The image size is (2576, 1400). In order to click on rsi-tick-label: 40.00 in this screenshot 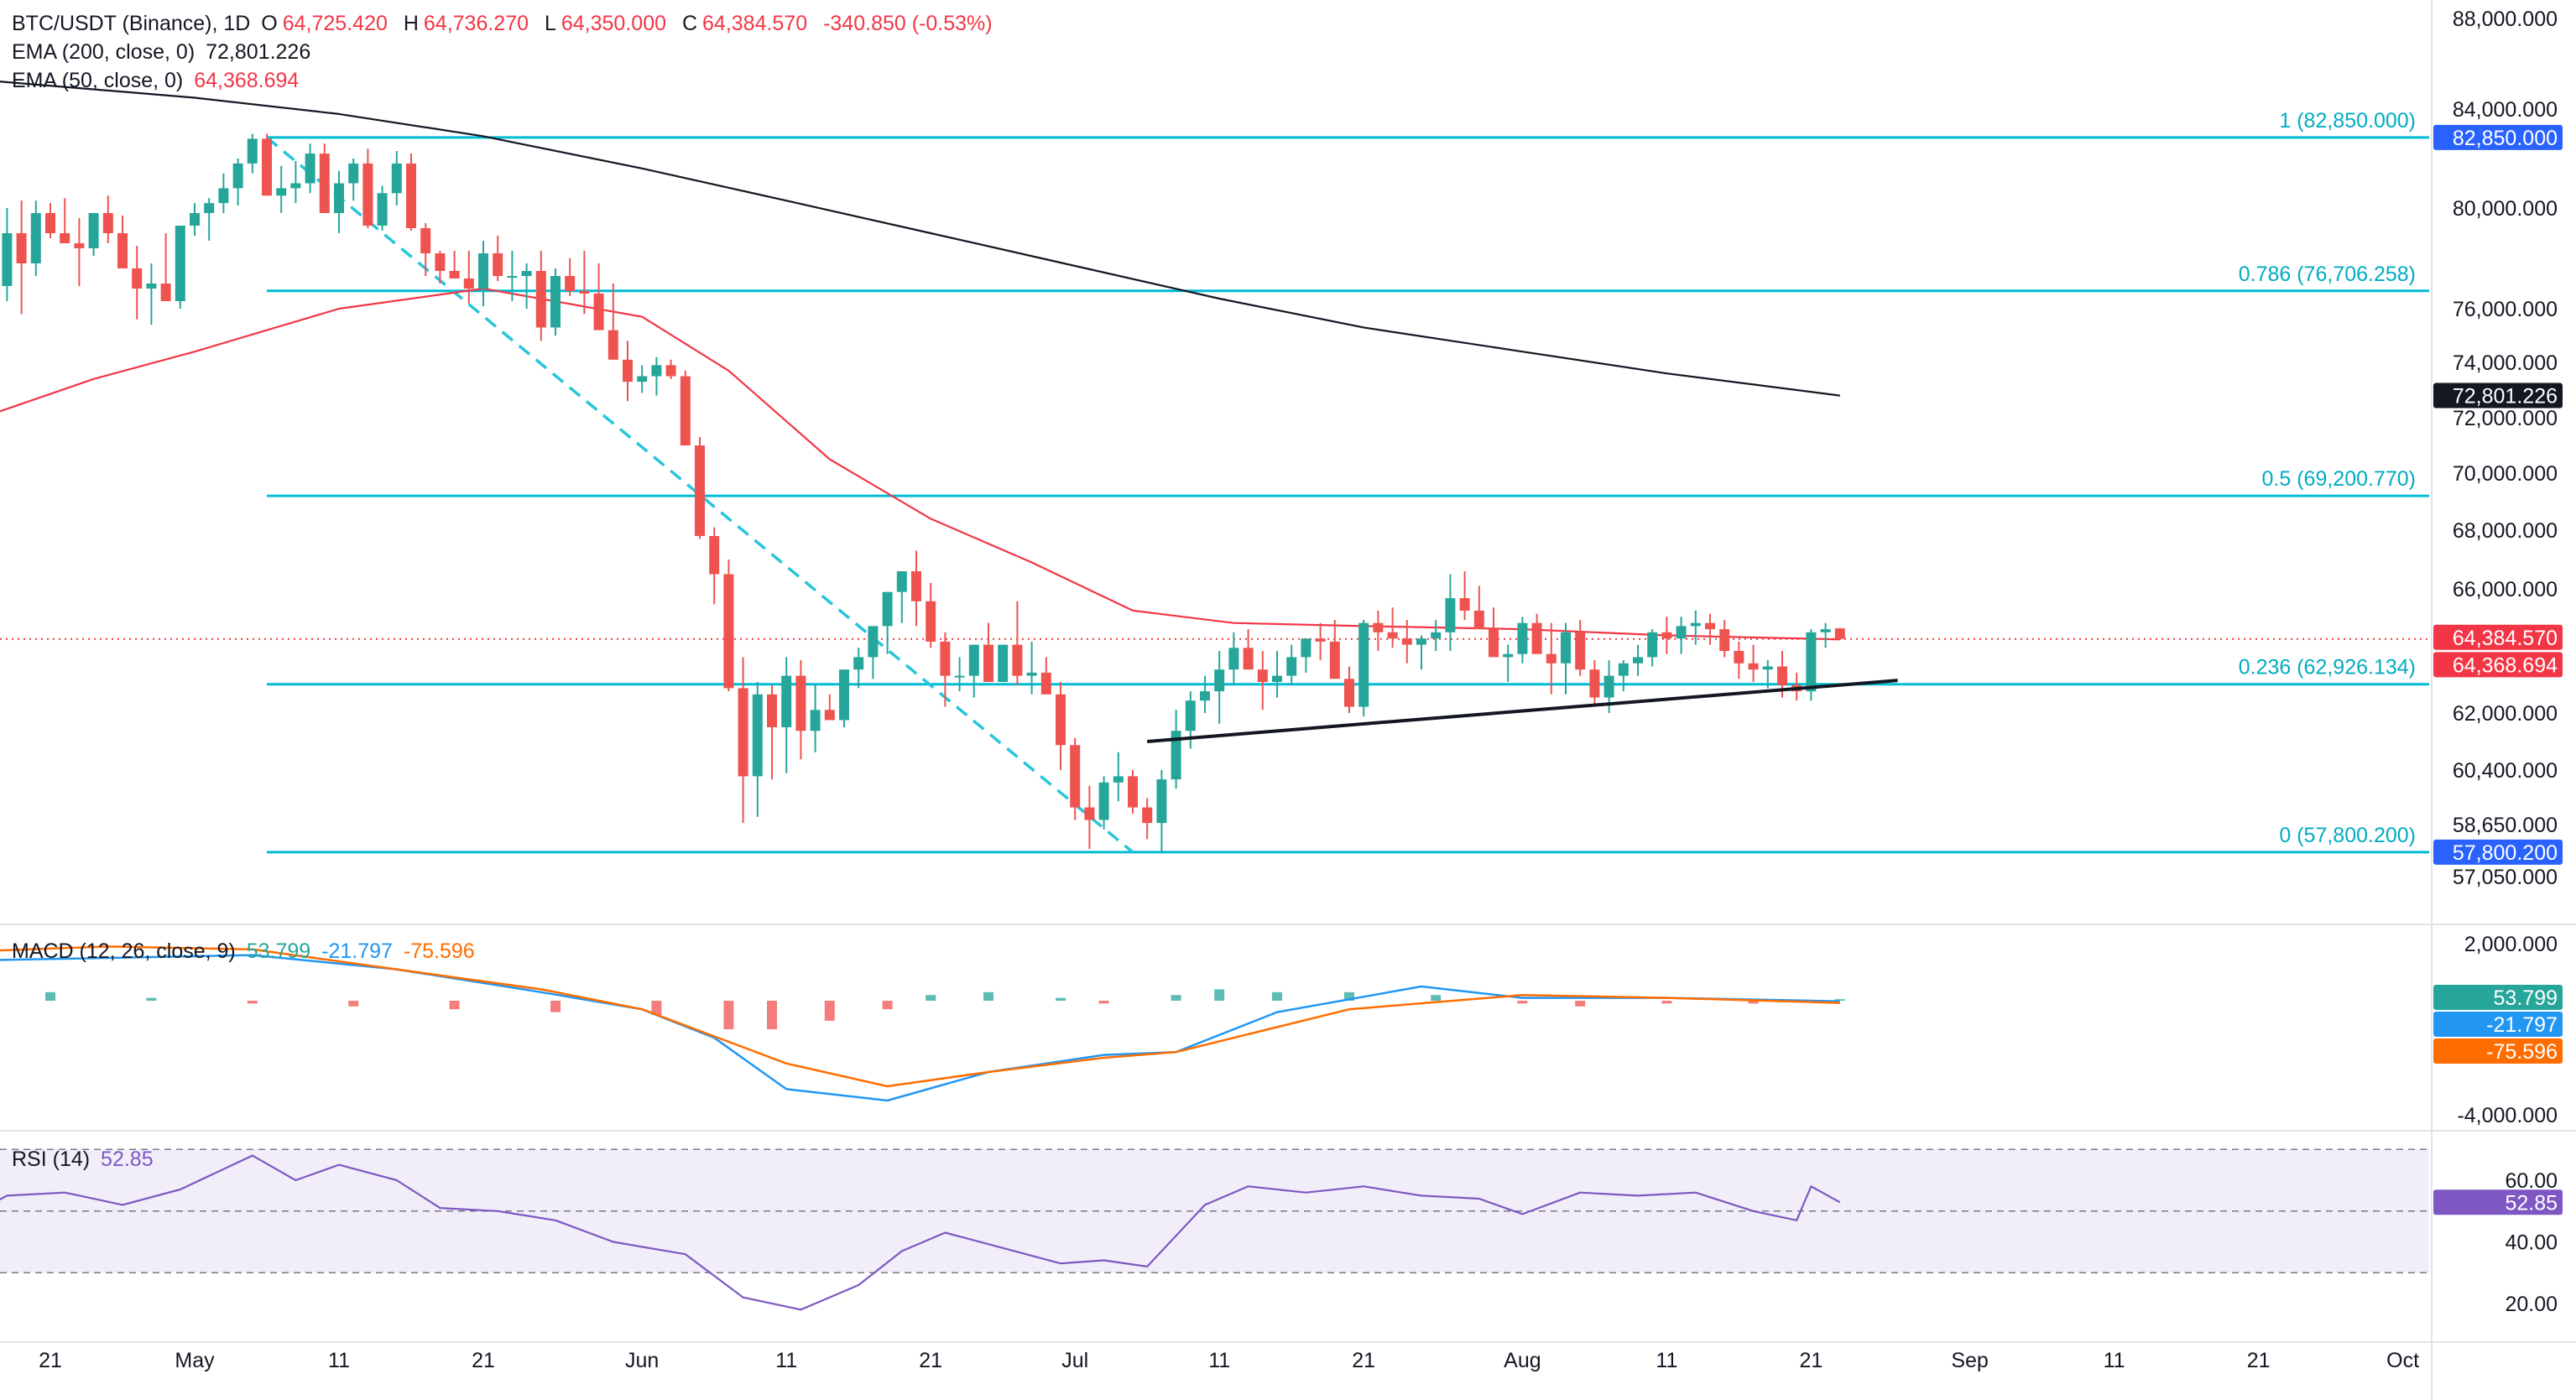, I will do `click(2531, 1243)`.